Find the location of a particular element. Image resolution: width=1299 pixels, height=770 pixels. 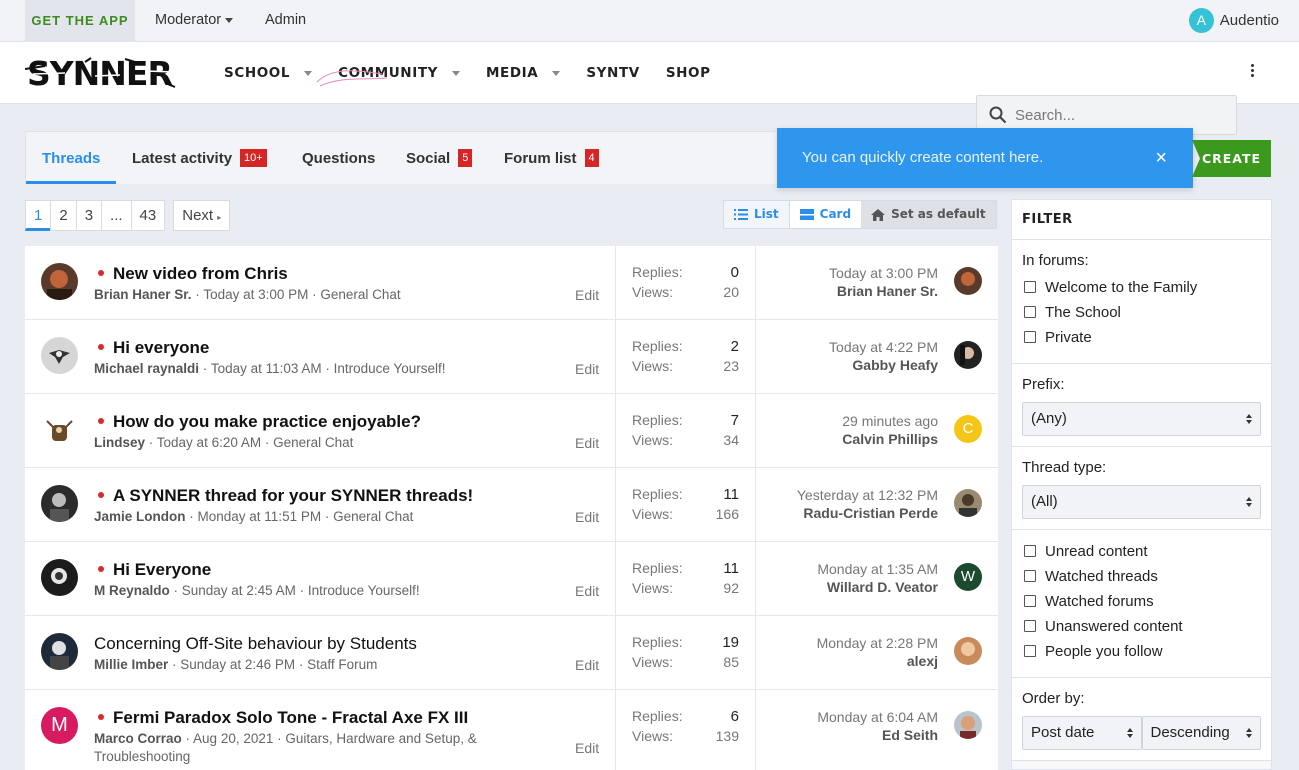

last-post-time: 29 minutes ago is located at coordinates (890, 421).